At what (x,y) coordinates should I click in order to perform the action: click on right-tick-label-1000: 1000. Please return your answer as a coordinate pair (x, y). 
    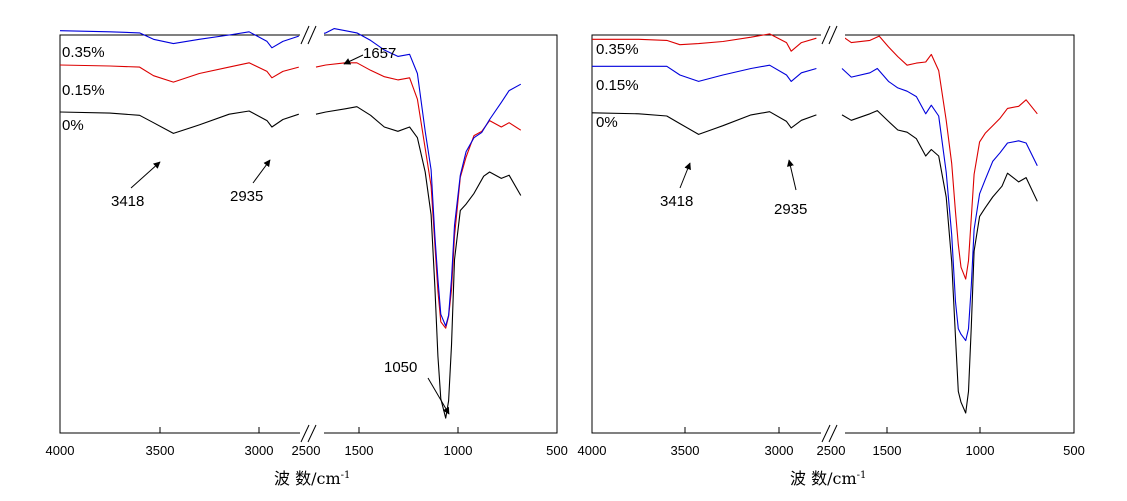
    Looking at the image, I should click on (980, 450).